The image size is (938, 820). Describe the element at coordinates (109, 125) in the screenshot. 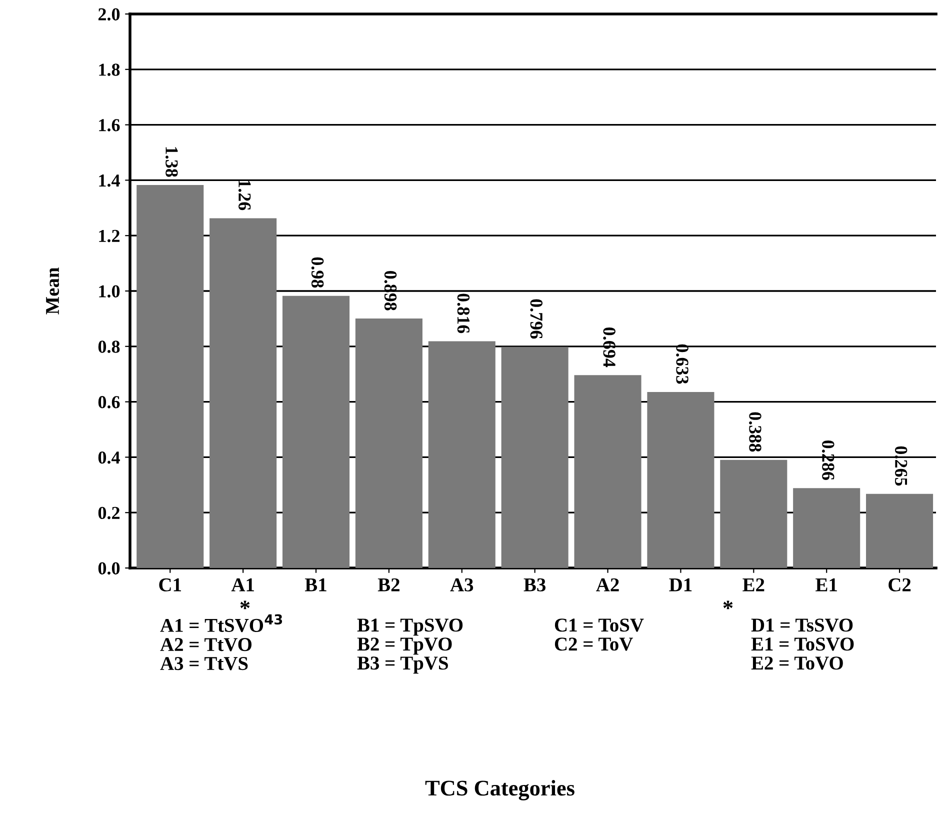

I see `y-tick-label: 1.6` at that location.